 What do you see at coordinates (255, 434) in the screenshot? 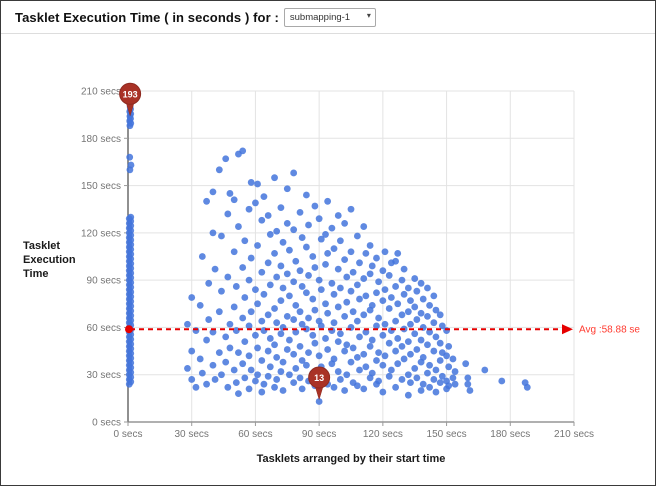
I see `x-tick-label: 60 secs` at bounding box center [255, 434].